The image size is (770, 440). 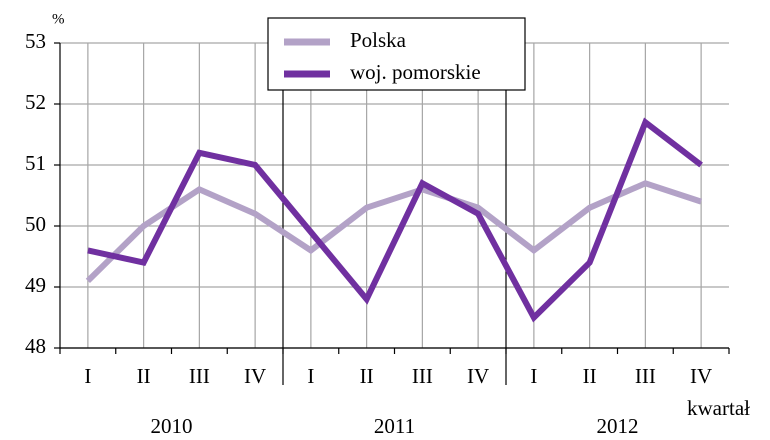 What do you see at coordinates (35, 102) in the screenshot?
I see `y-tick-label: 52` at bounding box center [35, 102].